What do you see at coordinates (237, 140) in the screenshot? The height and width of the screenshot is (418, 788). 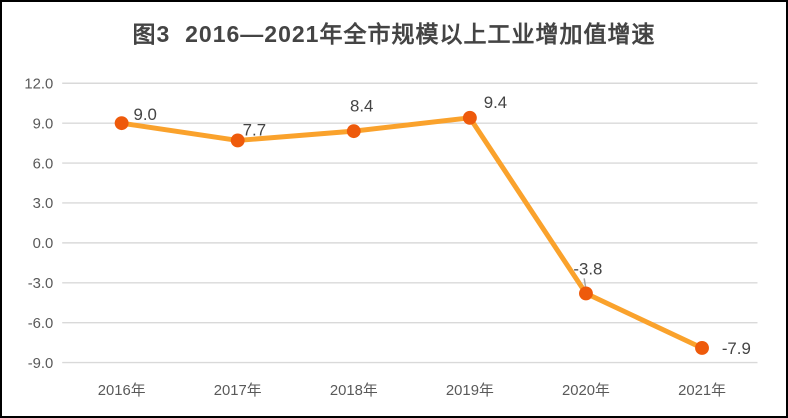 I see `data-point-2017年` at bounding box center [237, 140].